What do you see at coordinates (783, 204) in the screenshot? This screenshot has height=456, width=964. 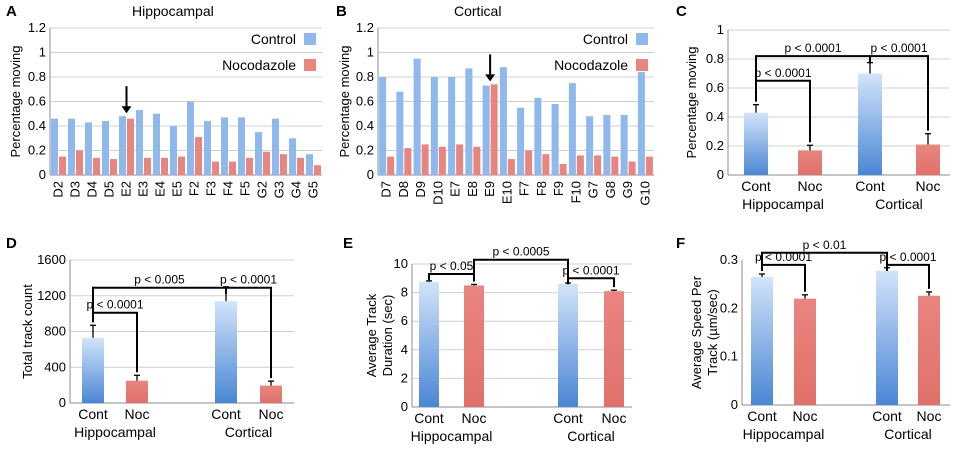 I see `group-label-c-hippocampal: Hippocampal` at bounding box center [783, 204].